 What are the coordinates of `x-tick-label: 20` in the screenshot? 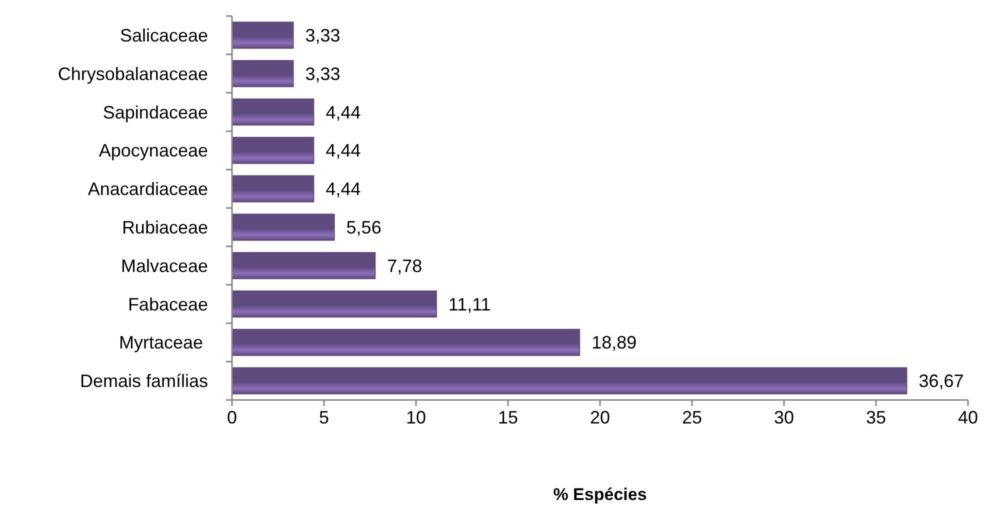 It's located at (600, 417).